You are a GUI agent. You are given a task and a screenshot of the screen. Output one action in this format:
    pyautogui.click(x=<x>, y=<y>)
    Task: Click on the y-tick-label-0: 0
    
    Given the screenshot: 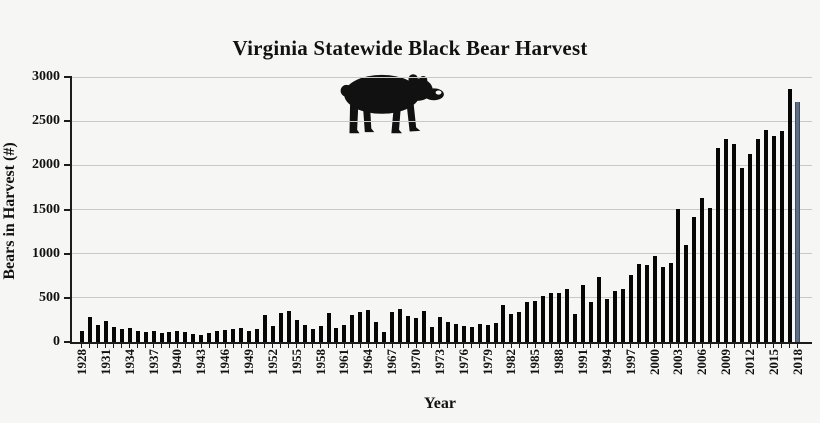 What is the action you would take?
    pyautogui.click(x=56, y=341)
    